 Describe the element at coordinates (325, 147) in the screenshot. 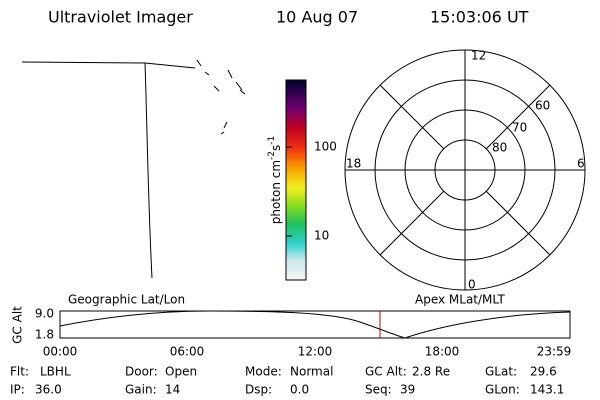

I see `colorbar-tick: 100` at that location.